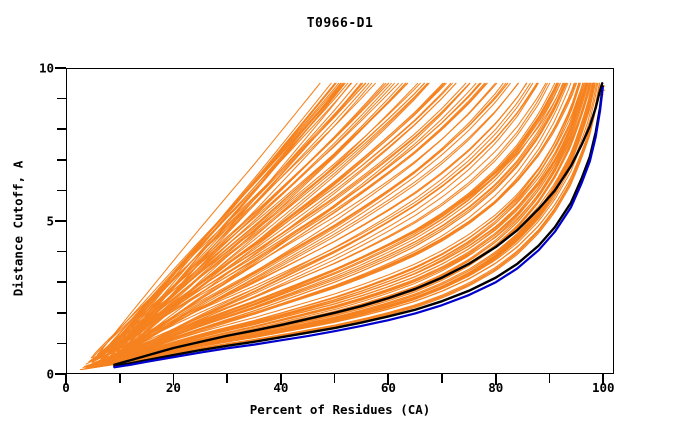  Describe the element at coordinates (603, 387) in the screenshot. I see `x-tick-label: 100` at that location.